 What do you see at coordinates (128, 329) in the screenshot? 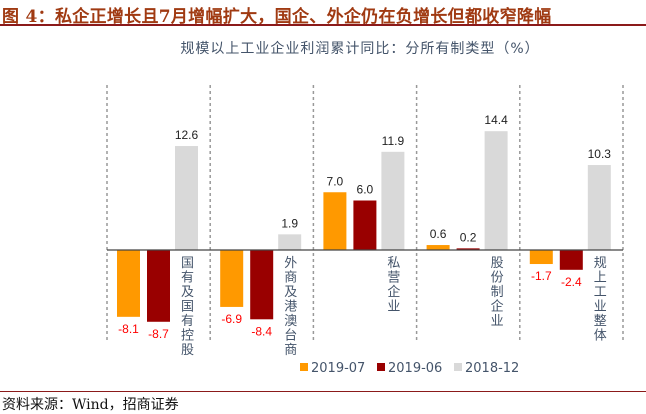
I see `data-label: -8.1` at bounding box center [128, 329].